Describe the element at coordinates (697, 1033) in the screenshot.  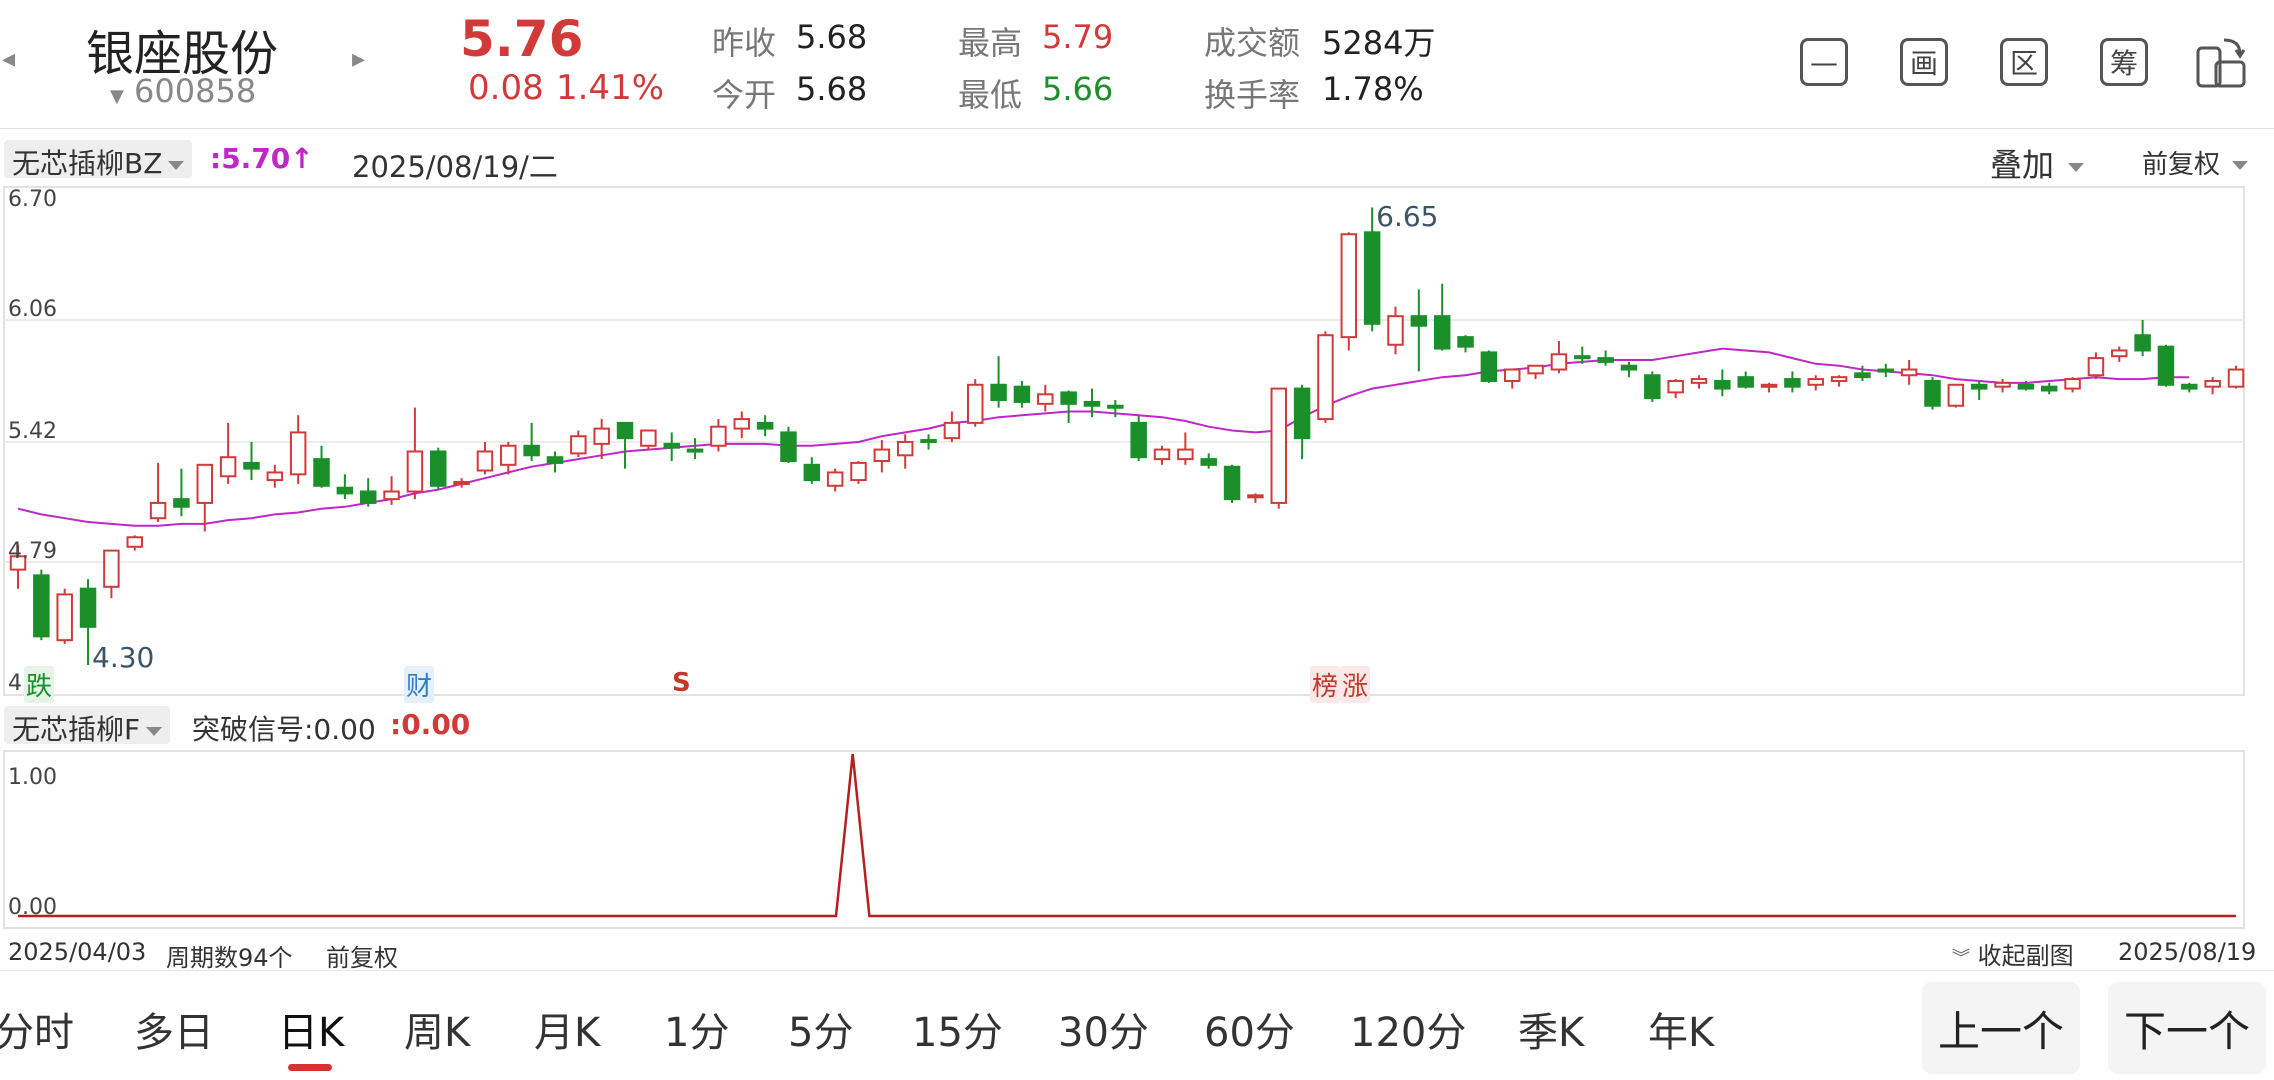
I see `tab-1min: 1分` at that location.